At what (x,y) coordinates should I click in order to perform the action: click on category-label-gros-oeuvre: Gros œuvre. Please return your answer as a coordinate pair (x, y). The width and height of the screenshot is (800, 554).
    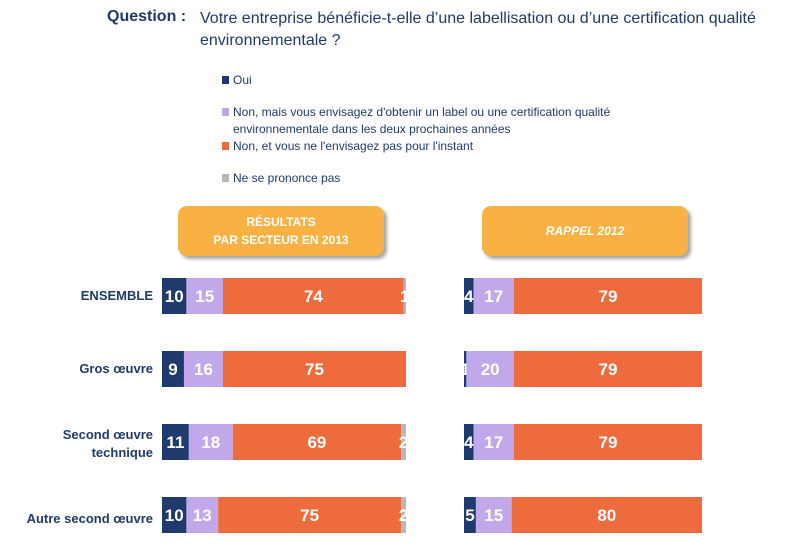
    Looking at the image, I should click on (81, 369).